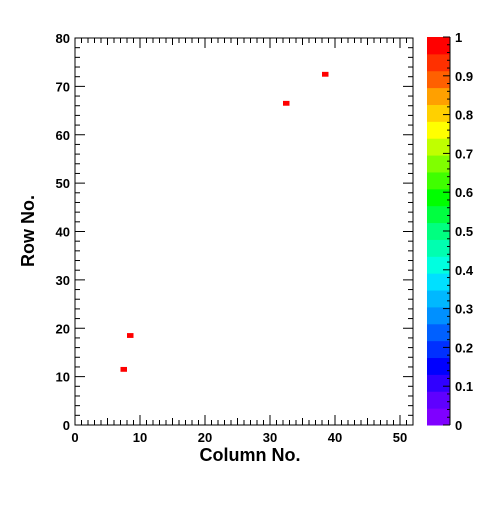  I want to click on y-tick-label: 40, so click(63, 232).